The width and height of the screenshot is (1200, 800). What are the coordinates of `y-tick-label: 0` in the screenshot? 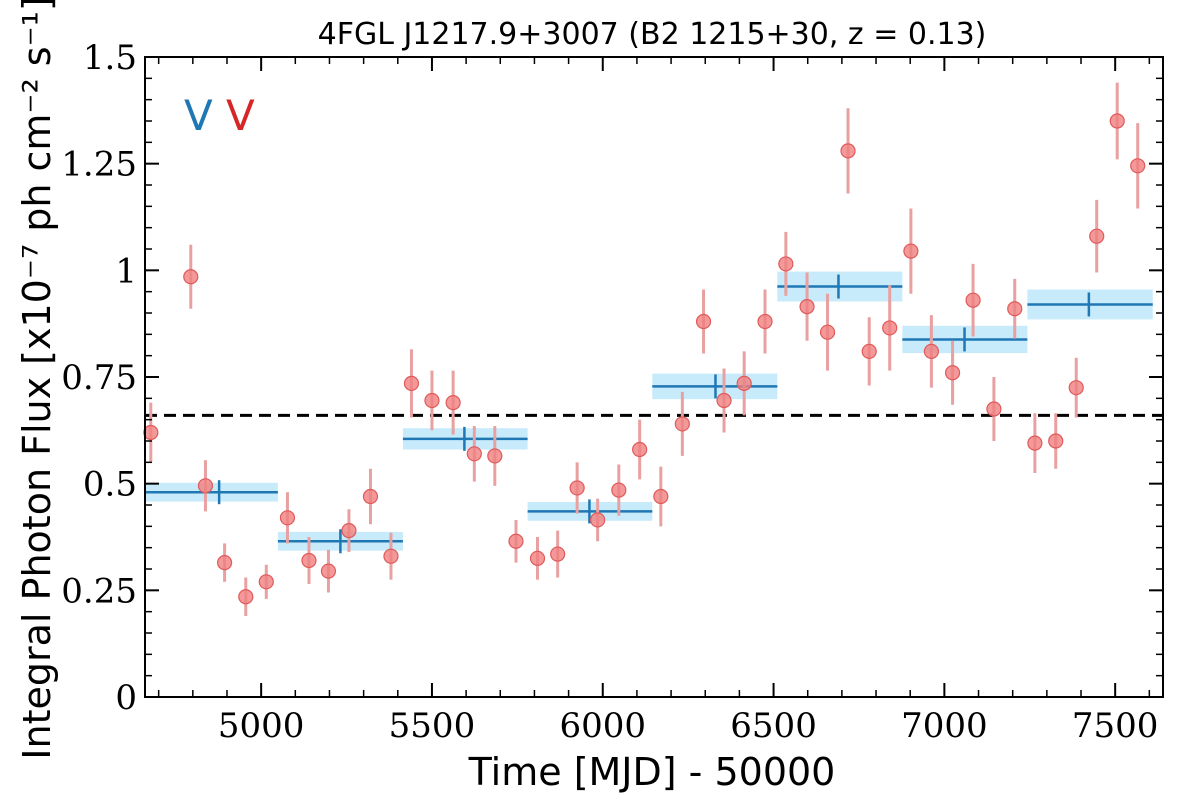 It's located at (126, 698).